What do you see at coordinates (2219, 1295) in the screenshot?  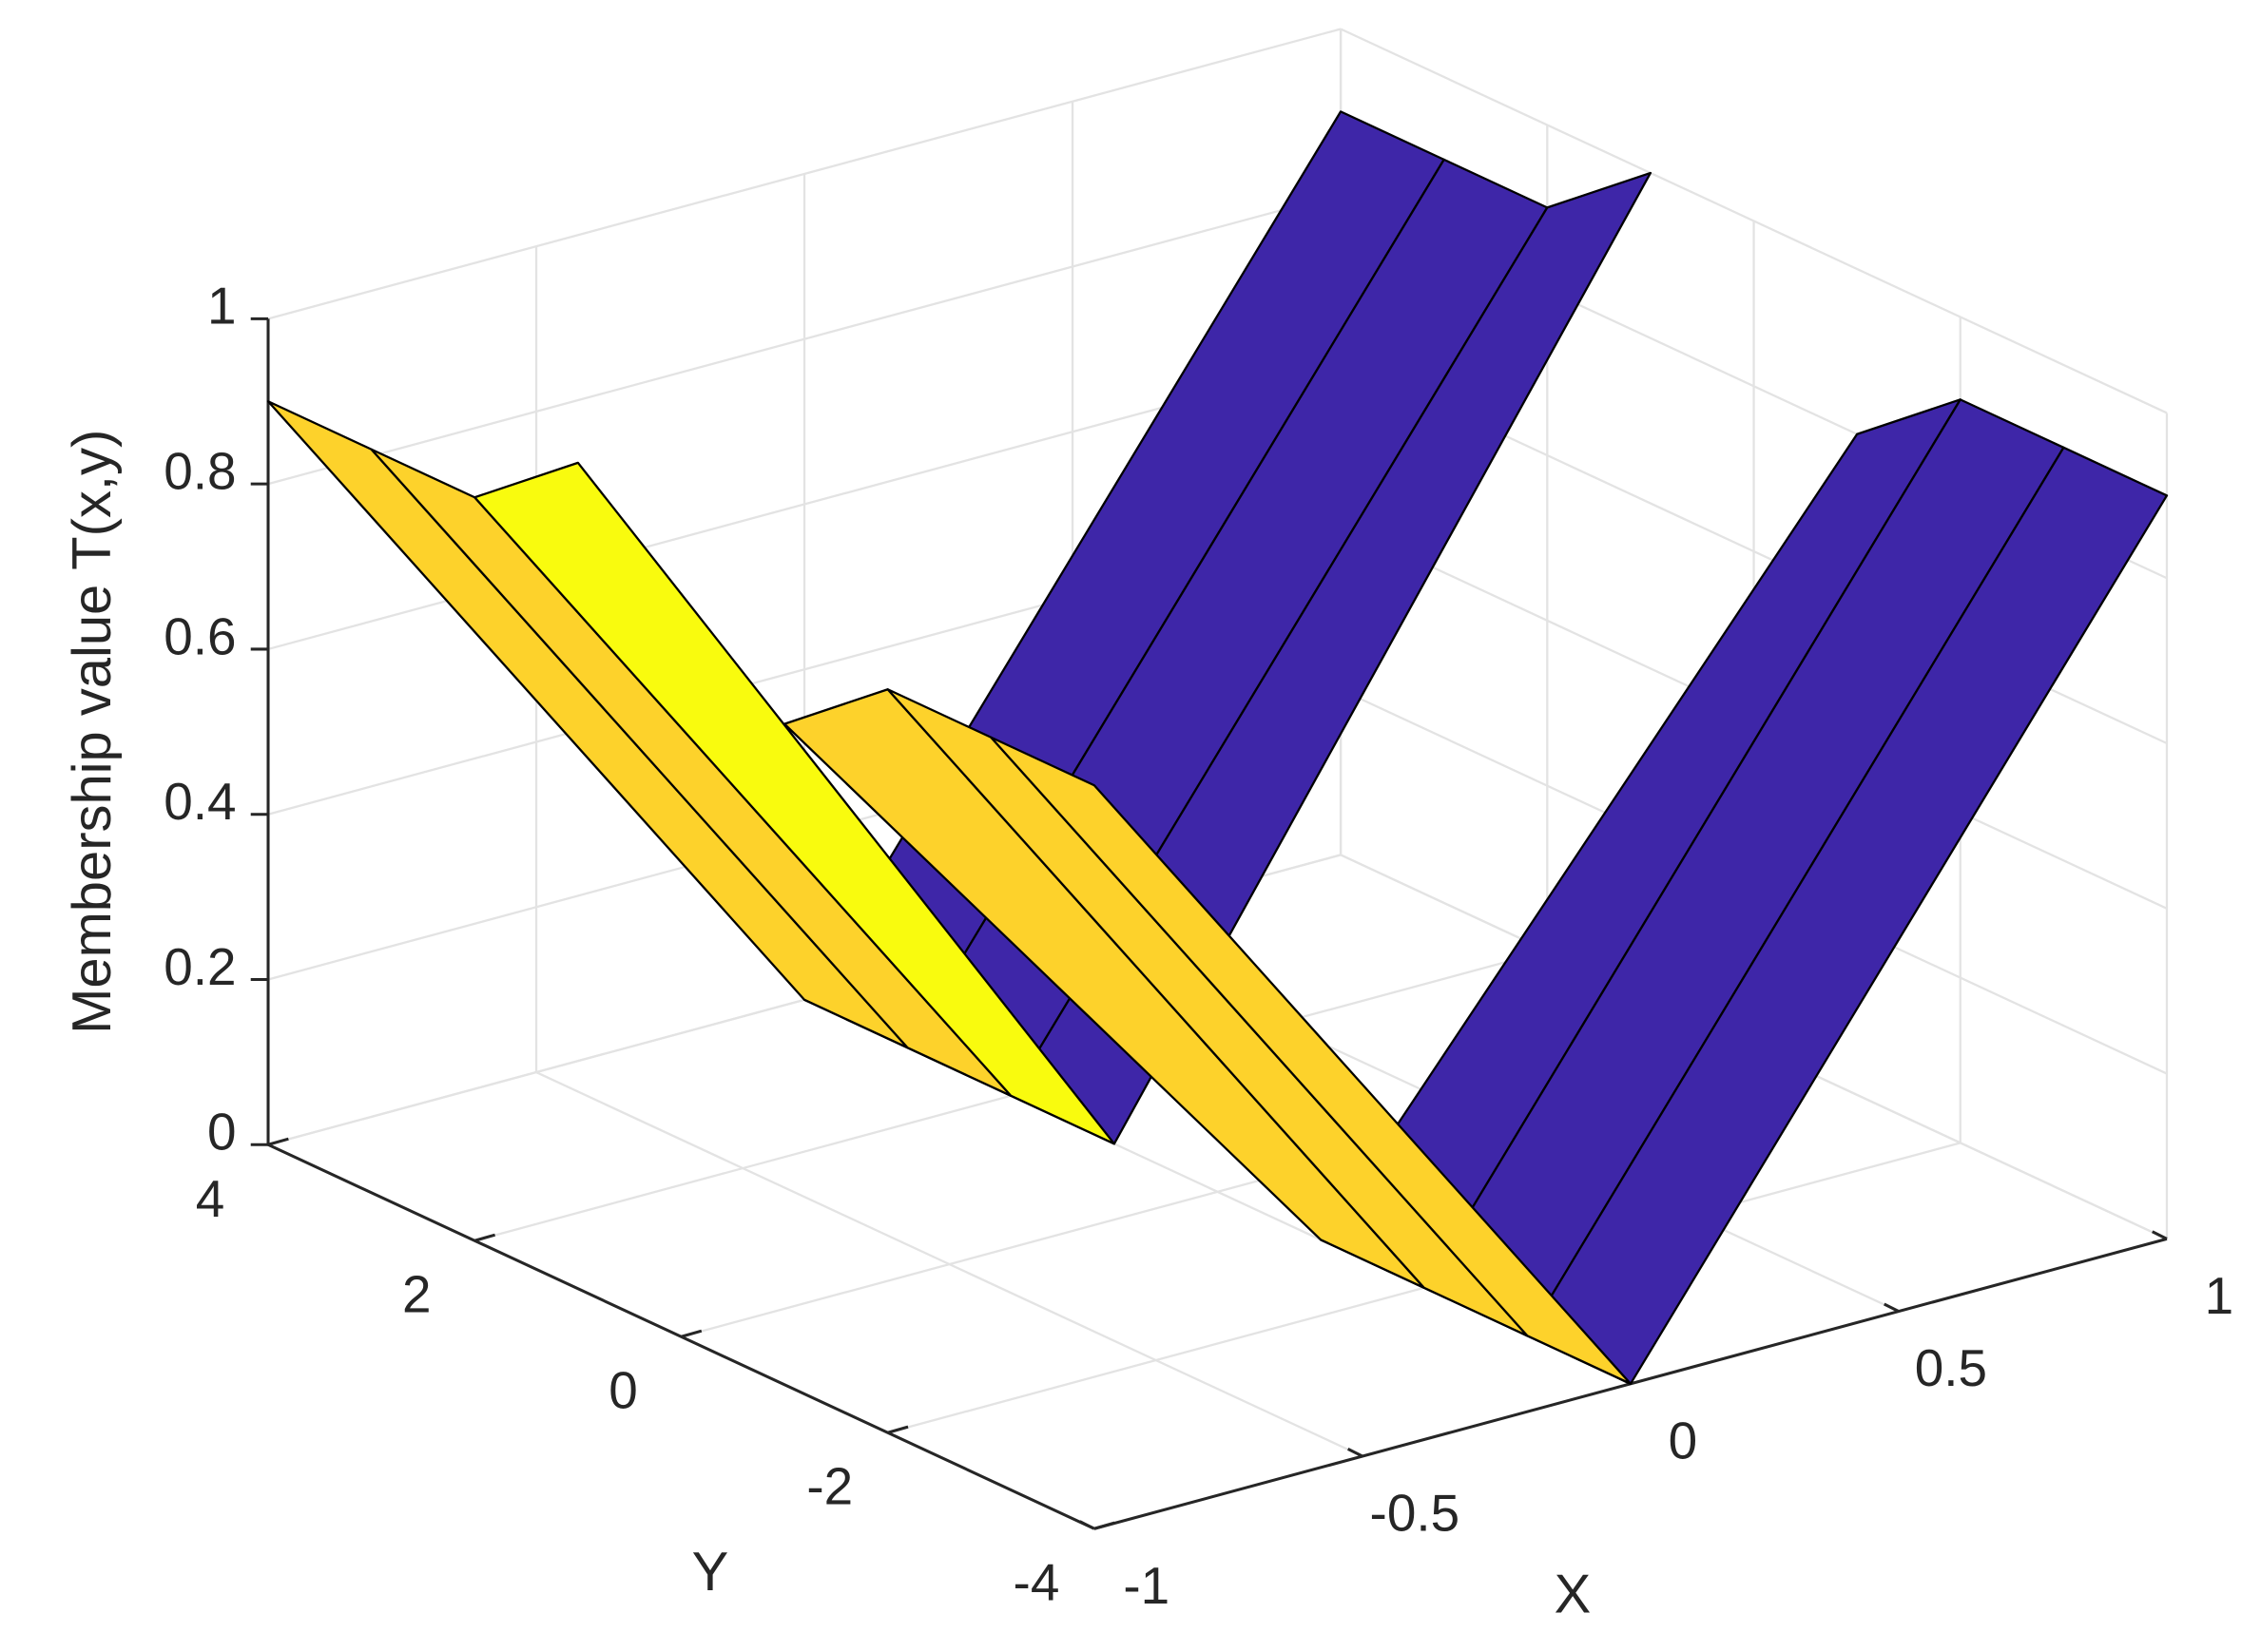 I see `x-tick-label: 1` at bounding box center [2219, 1295].